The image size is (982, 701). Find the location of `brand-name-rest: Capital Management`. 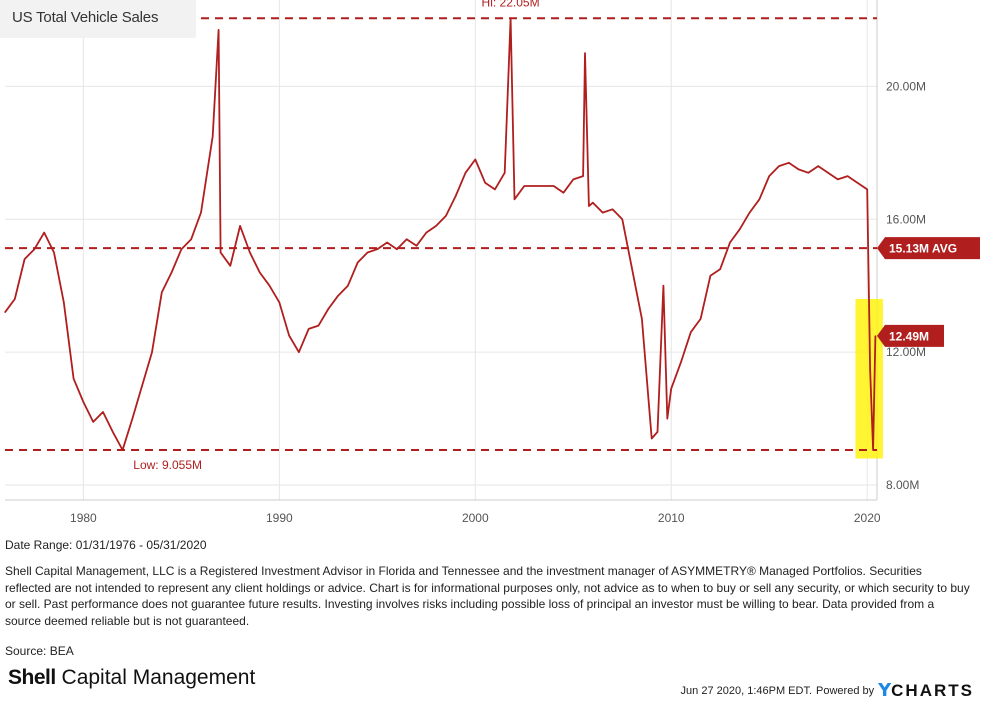

brand-name-rest: Capital Management is located at coordinates (155, 677).